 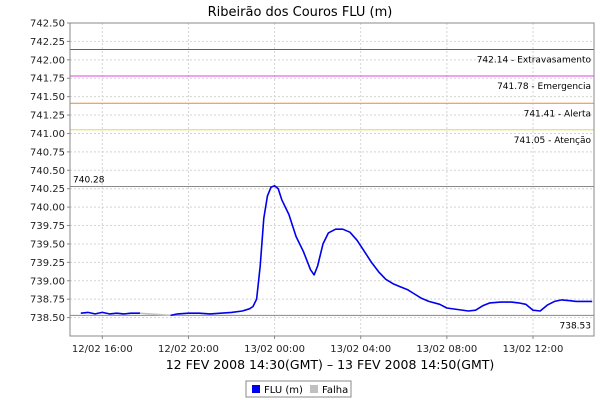 I want to click on chart-title: Ribeirão dos Couros FLU (m), so click(x=300, y=12).